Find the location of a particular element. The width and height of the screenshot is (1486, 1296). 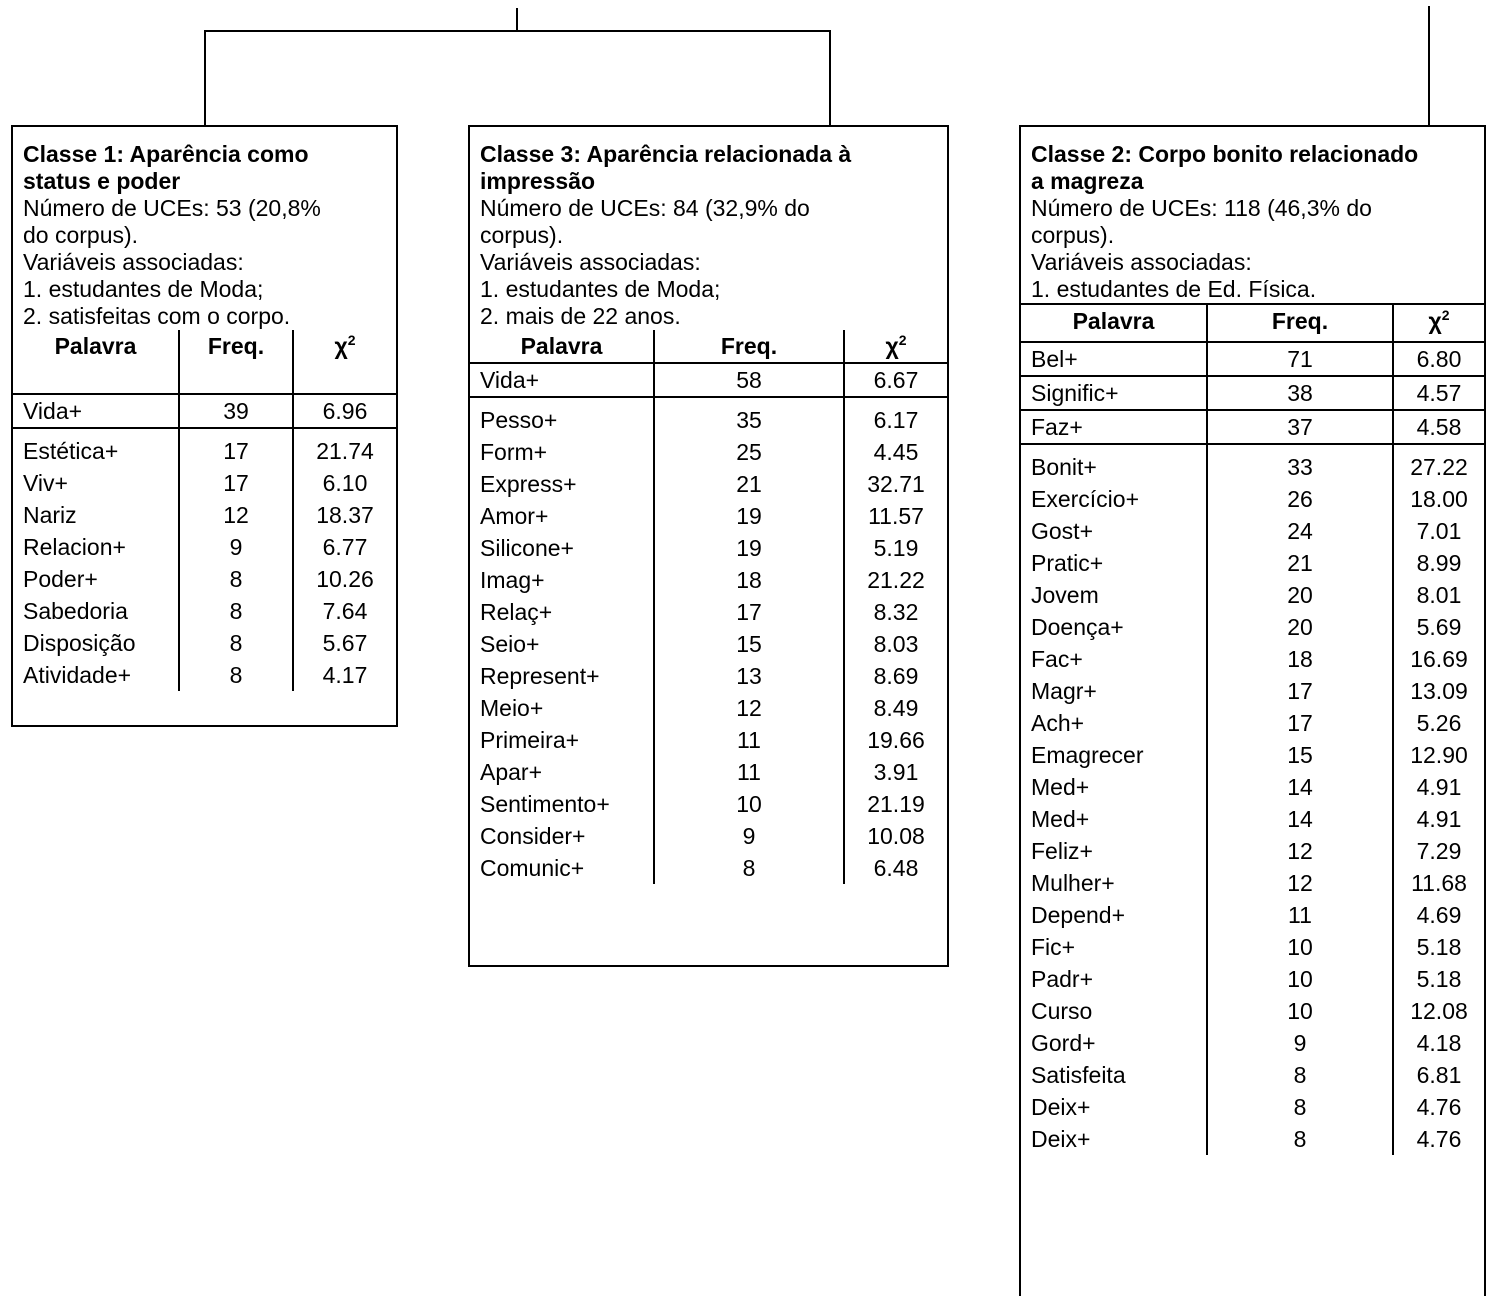

word-cell: Ach+ is located at coordinates (1058, 723).